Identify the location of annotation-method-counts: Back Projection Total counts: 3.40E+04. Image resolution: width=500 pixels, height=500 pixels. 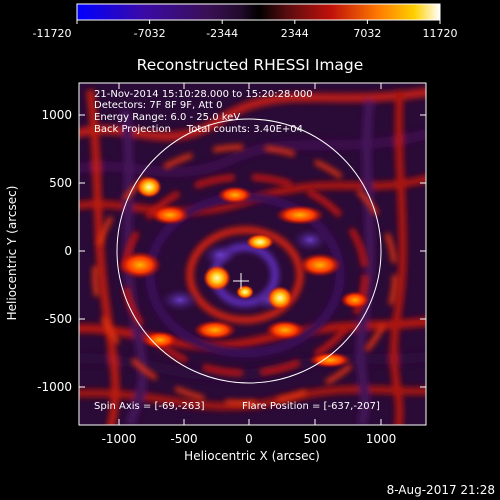
(198, 129).